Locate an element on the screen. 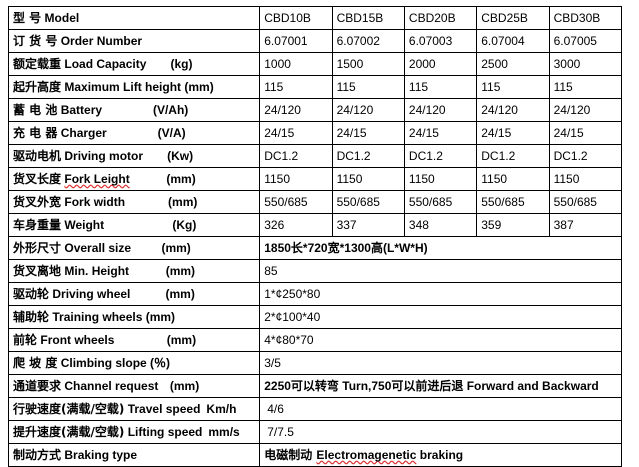 This screenshot has height=467, width=639. merged-value-suffix: braking is located at coordinates (440, 455).